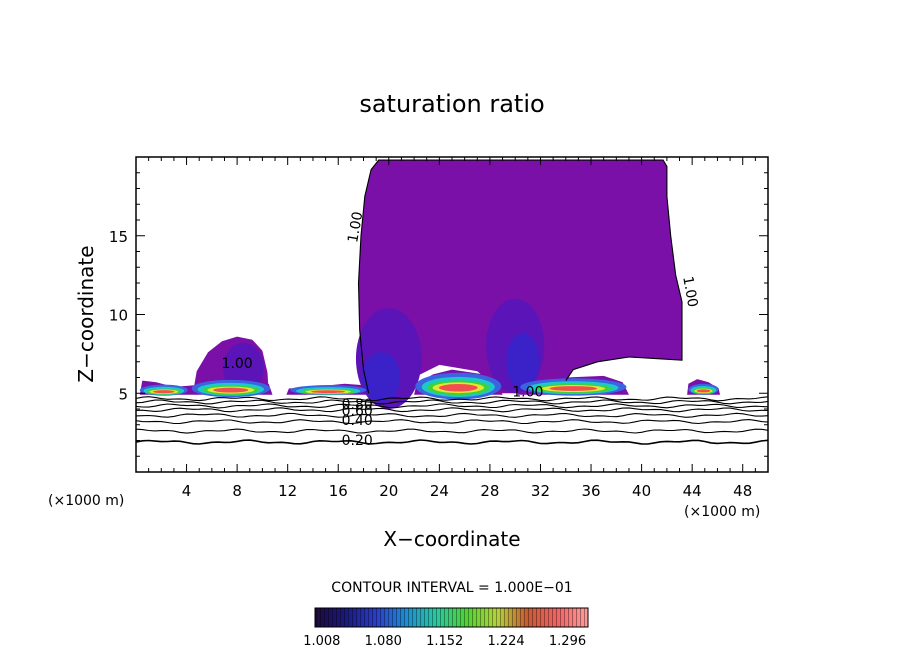 This screenshot has height=654, width=904. What do you see at coordinates (237, 491) in the screenshot?
I see `x-tick-label: 8` at bounding box center [237, 491].